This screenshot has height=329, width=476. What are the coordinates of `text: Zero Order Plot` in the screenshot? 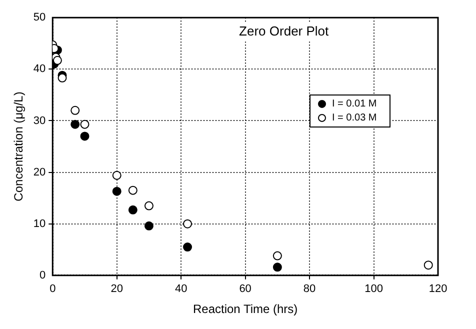 It's located at (284, 31).